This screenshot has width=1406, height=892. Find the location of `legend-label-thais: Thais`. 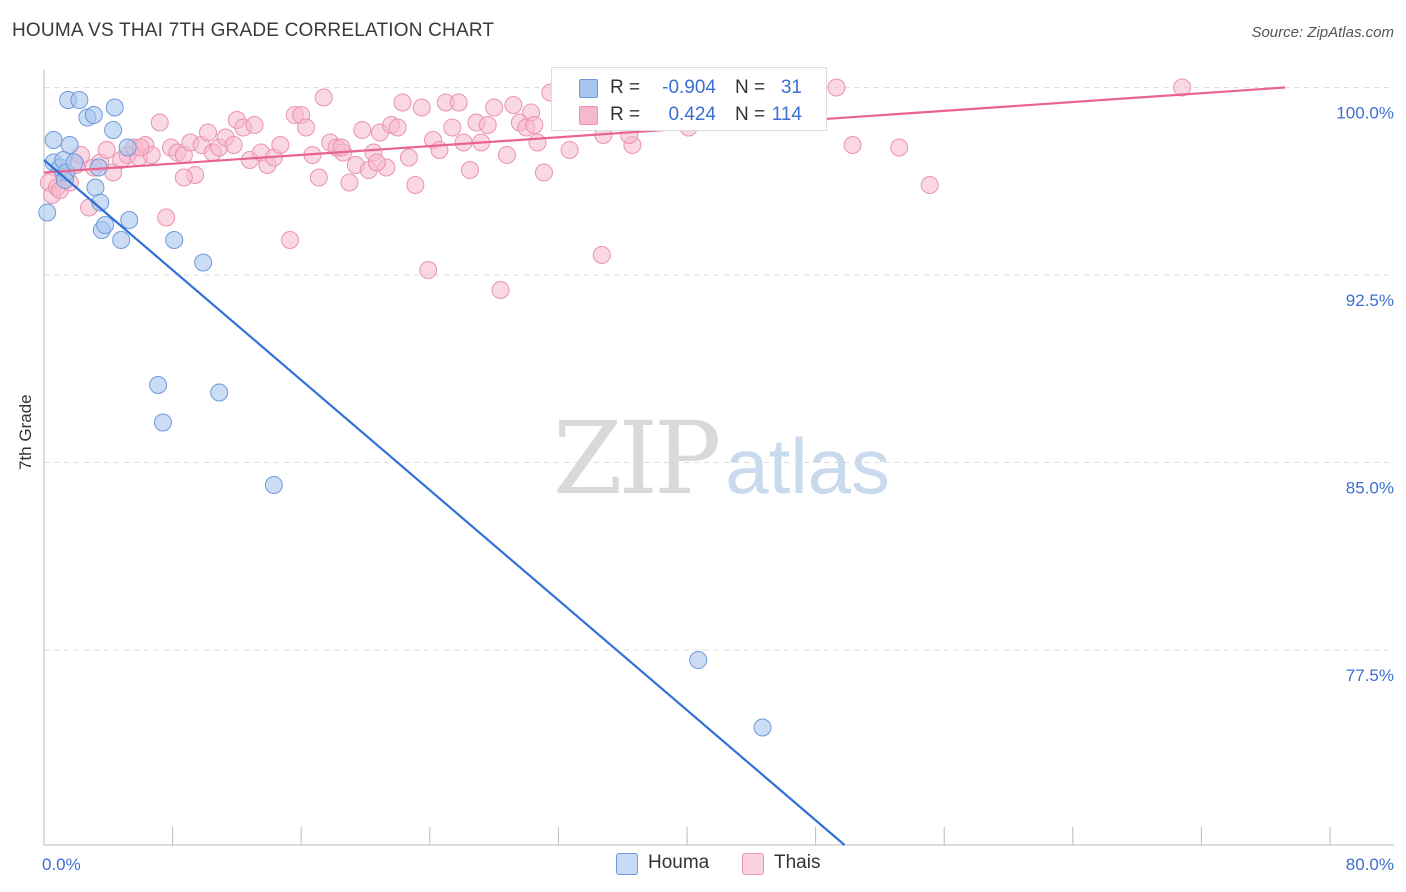

legend-label-thais: Thais is located at coordinates (797, 862).